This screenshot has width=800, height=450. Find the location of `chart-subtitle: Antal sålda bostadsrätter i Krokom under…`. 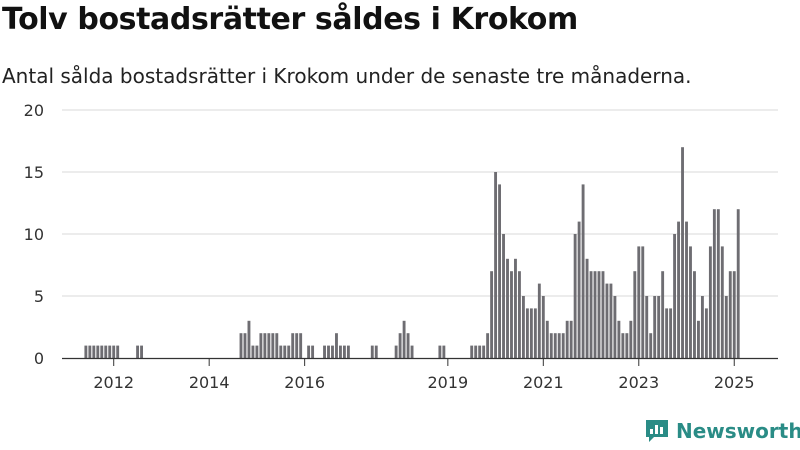

chart-subtitle: Antal sålda bostadsrätter i Krokom under… is located at coordinates (347, 76).